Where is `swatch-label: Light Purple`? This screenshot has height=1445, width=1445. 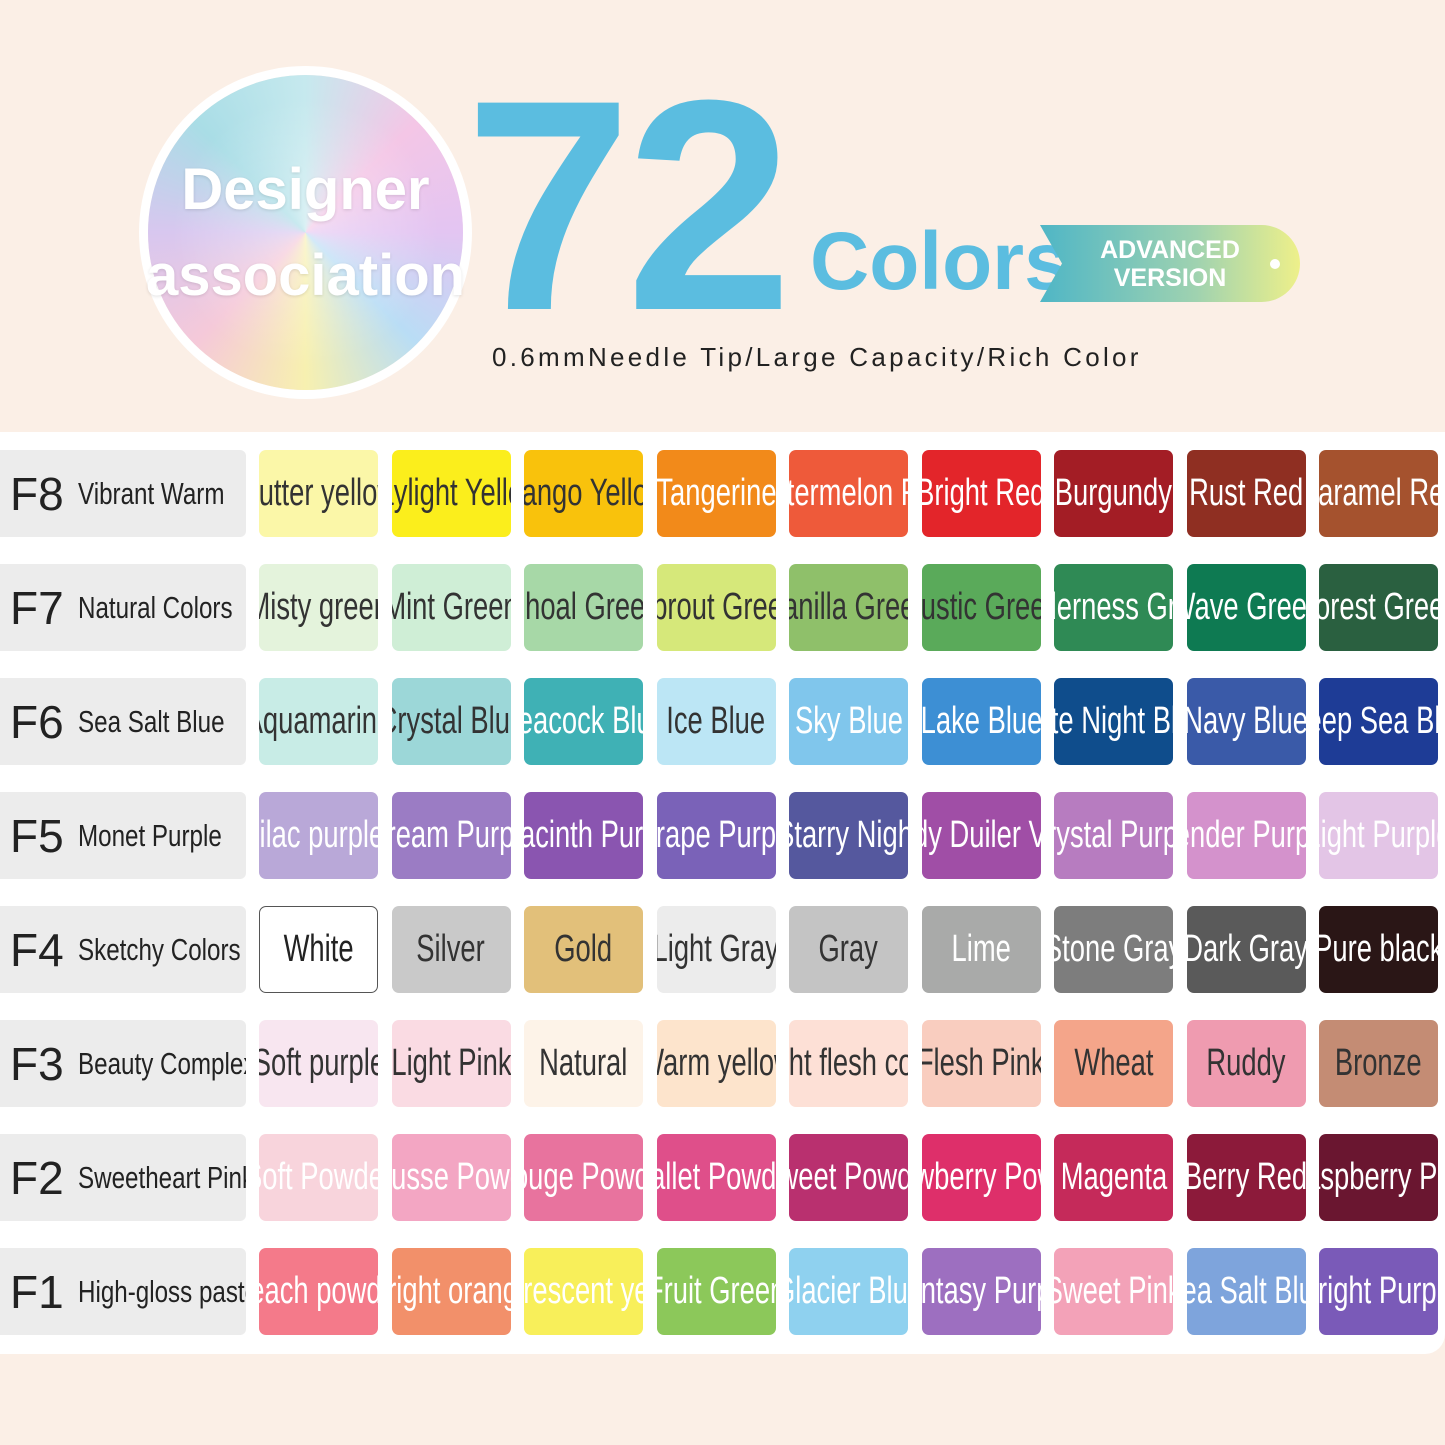 swatch-label: Light Purple is located at coordinates (1378, 835).